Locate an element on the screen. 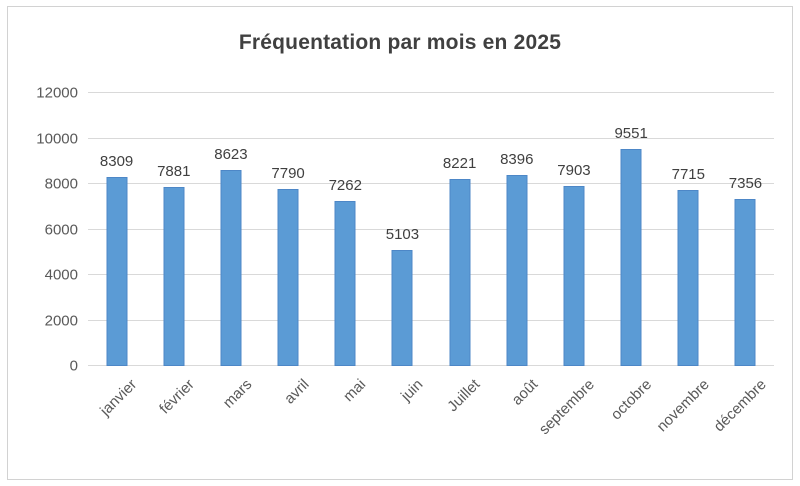 Image resolution: width=800 pixels, height=486 pixels. bar-column: 8623 mars is located at coordinates (230, 252).